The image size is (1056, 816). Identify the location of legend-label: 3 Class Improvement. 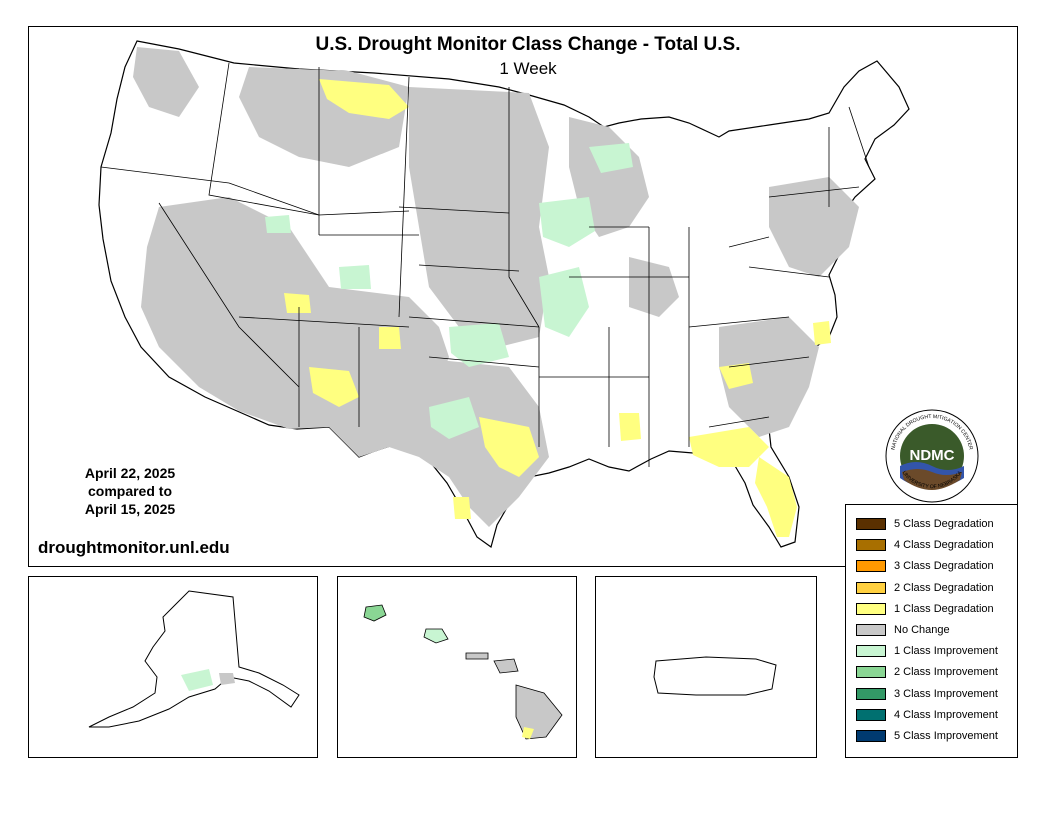
(946, 693).